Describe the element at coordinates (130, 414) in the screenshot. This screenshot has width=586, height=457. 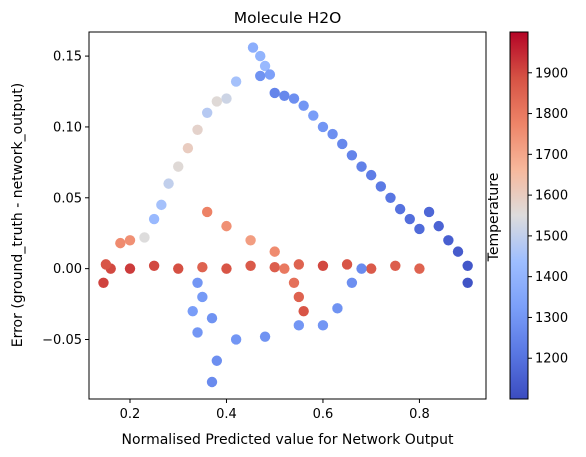
I see `x-tick-label: 0.2` at that location.